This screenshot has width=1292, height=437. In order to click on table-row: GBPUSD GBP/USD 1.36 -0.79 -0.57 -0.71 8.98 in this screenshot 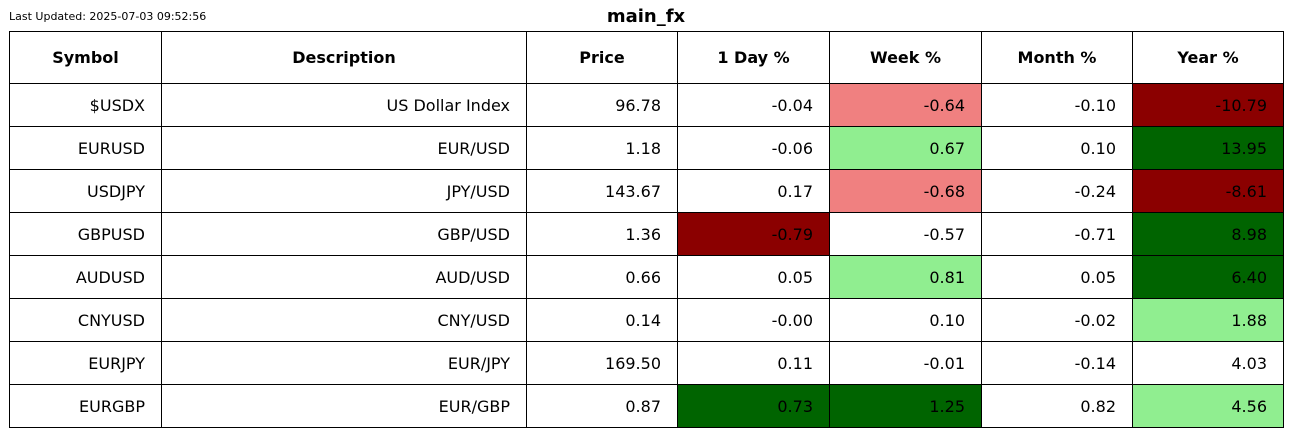, I will do `click(646, 234)`.